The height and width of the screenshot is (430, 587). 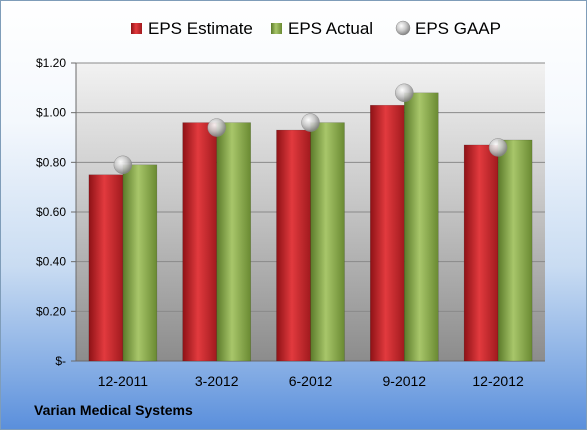 What do you see at coordinates (51, 311) in the screenshot?
I see `y-tick-label: $0.20` at bounding box center [51, 311].